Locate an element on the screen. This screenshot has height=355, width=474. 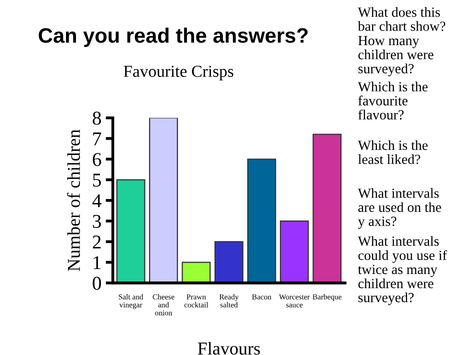
x-axis-title: Flavours is located at coordinates (229, 348).